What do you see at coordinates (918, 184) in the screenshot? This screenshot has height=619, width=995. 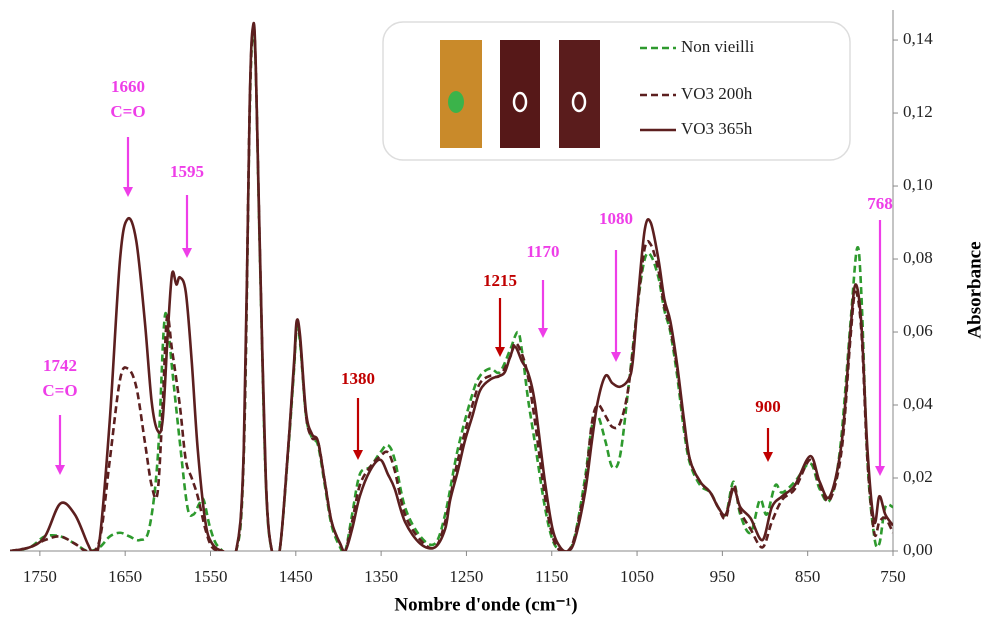 I see `y-tick-label: 0,10` at bounding box center [918, 184].